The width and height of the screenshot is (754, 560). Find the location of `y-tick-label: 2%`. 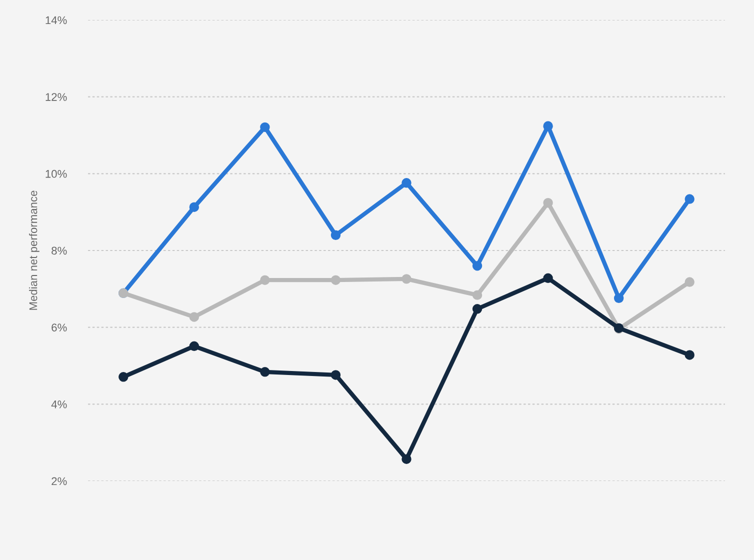

y-tick-label: 2% is located at coordinates (59, 481).